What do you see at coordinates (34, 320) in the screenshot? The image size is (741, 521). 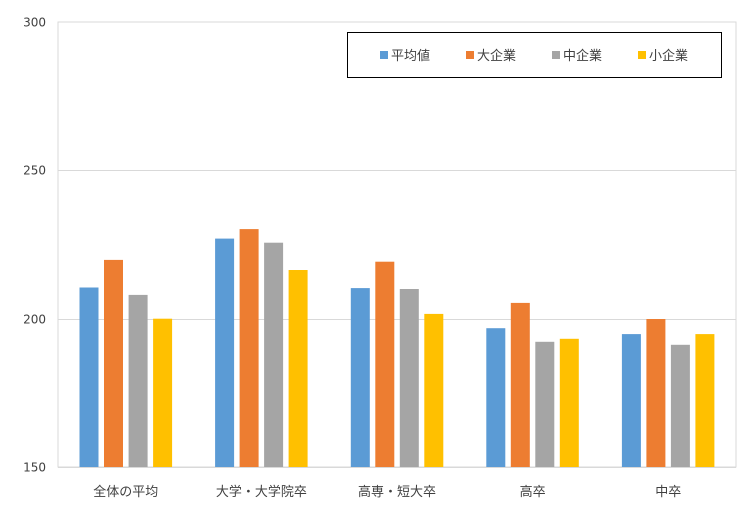 I see `y-tick-label: 200` at bounding box center [34, 320].